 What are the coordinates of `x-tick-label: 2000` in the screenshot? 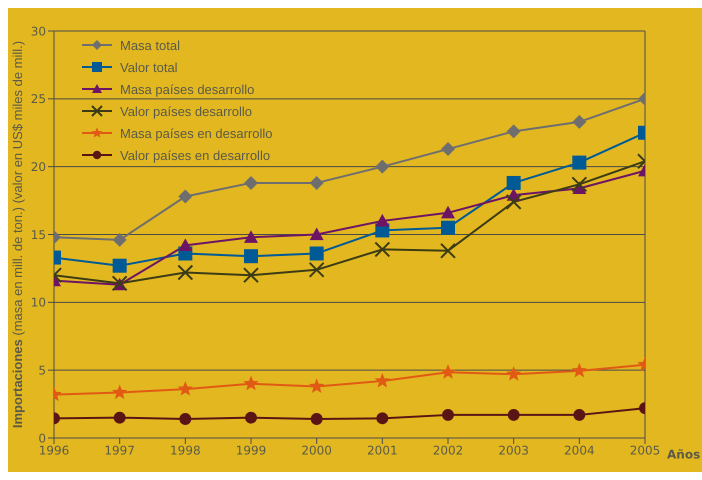 It's located at (316, 451).